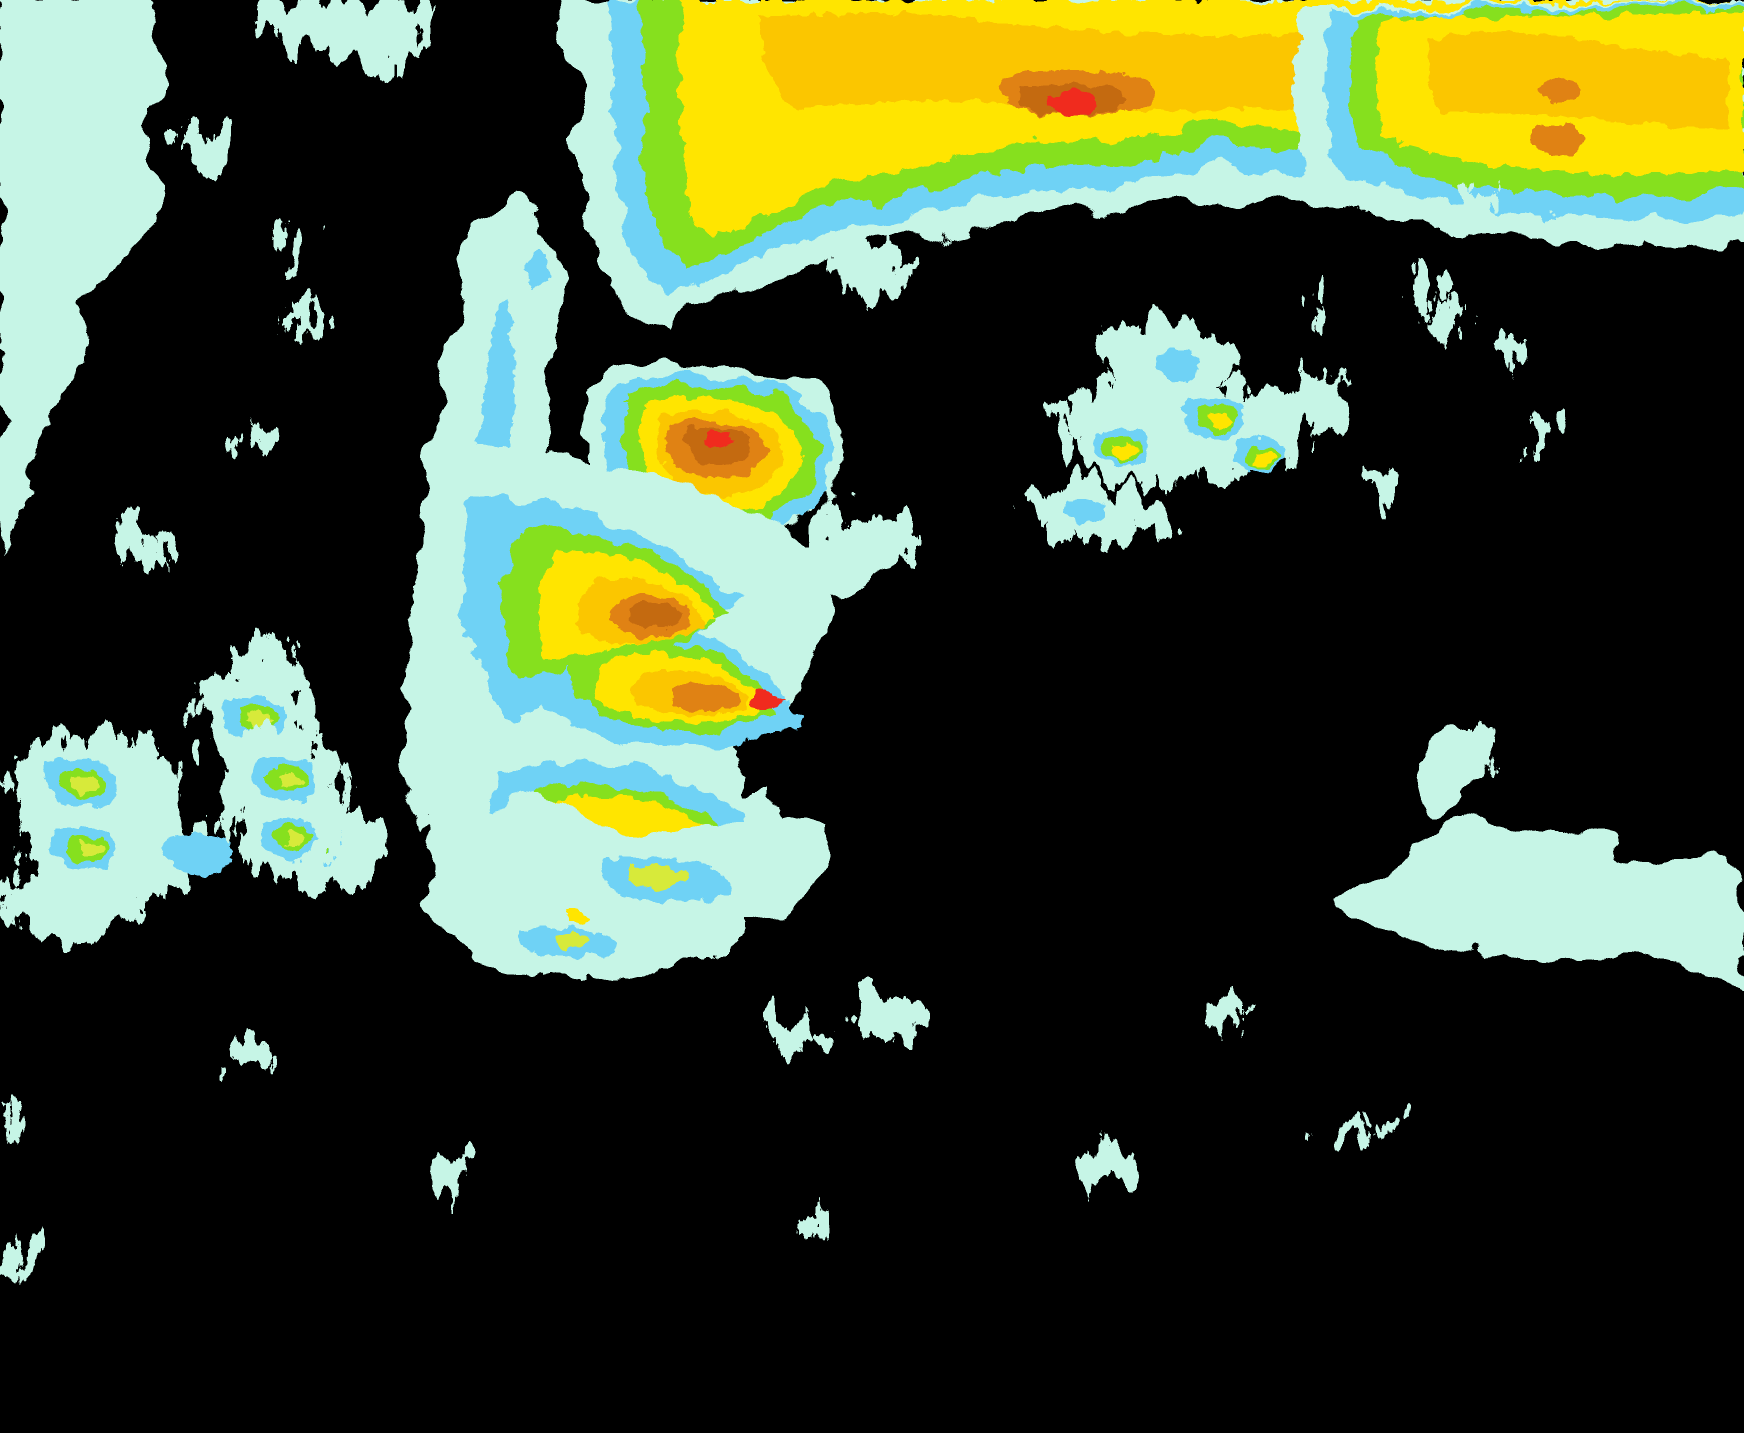  Describe the element at coordinates (1519, 123) in the screenshot. I see `region-north-east-cell-cluster` at that location.